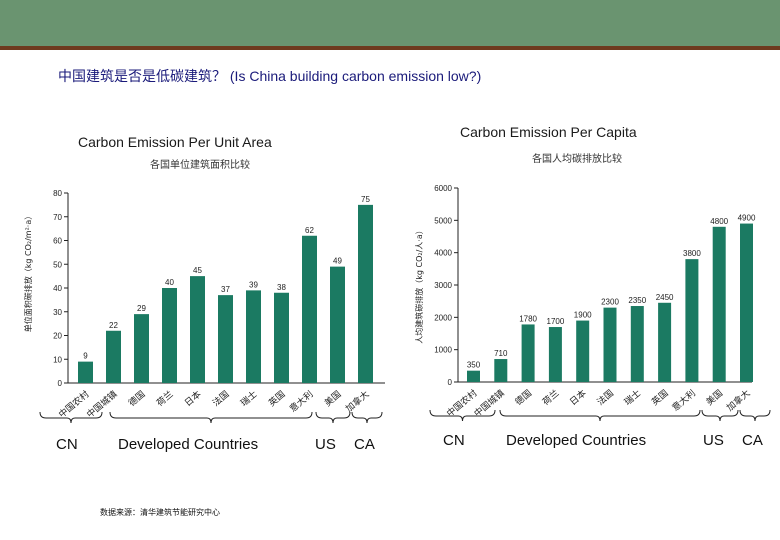 This screenshot has height=540, width=780. Describe the element at coordinates (443, 285) in the screenshot. I see `right-y-tick-label: 3000` at that location.